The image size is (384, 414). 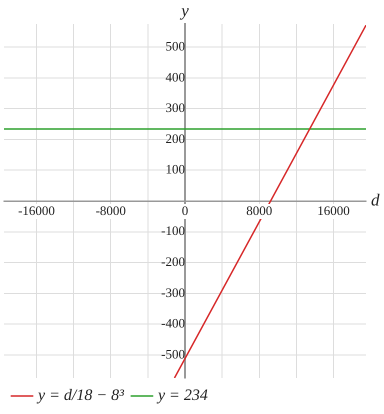 I want to click on legend-label: y = 234, so click(x=182, y=395).